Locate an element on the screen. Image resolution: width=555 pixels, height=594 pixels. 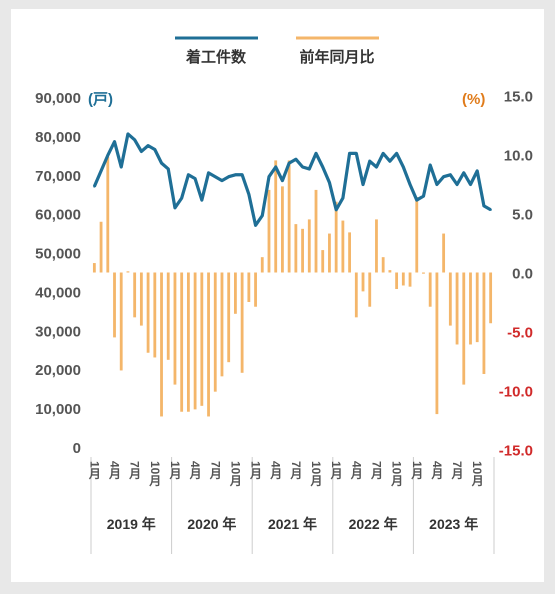
legend-line-label: 着工件数 is located at coordinates (216, 57).